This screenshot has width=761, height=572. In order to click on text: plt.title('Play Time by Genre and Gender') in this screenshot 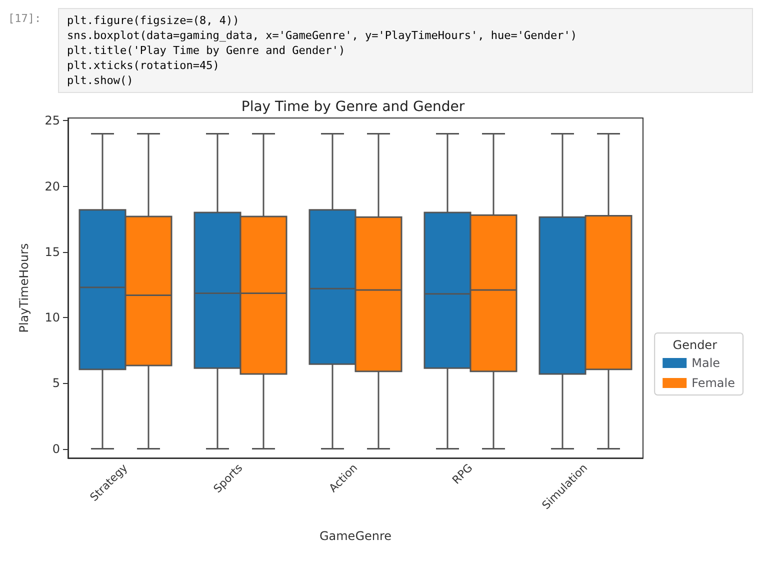, I will do `click(206, 50)`.